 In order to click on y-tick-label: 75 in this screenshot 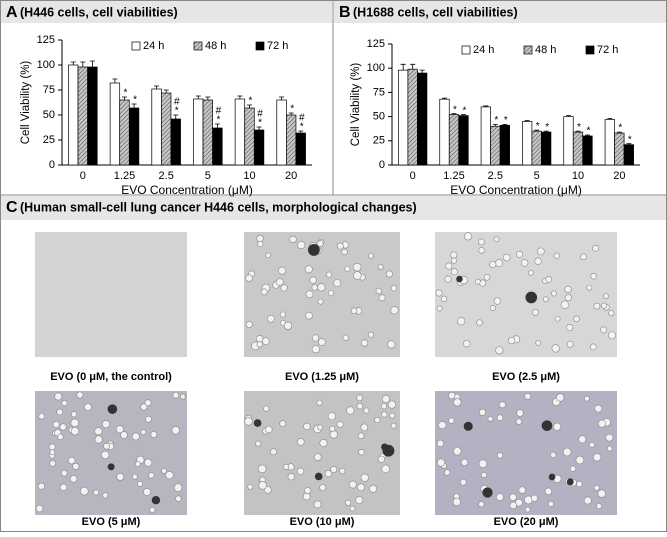, I will do `click(379, 92)`.